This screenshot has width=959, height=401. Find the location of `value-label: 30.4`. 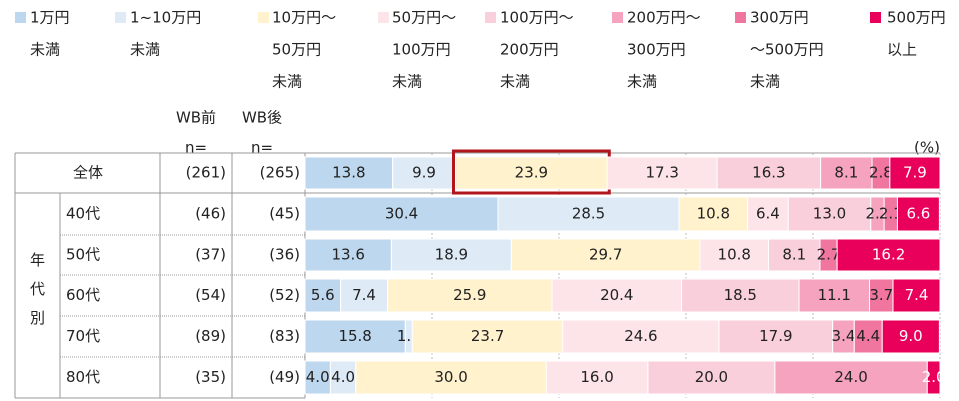

value-label: 30.4 is located at coordinates (401, 214).